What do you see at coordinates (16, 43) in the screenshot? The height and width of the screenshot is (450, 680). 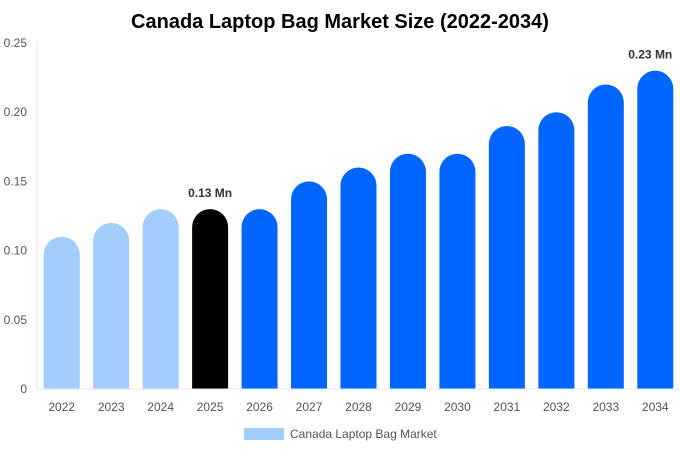 I see `y-tick-label: 0.25` at bounding box center [16, 43].